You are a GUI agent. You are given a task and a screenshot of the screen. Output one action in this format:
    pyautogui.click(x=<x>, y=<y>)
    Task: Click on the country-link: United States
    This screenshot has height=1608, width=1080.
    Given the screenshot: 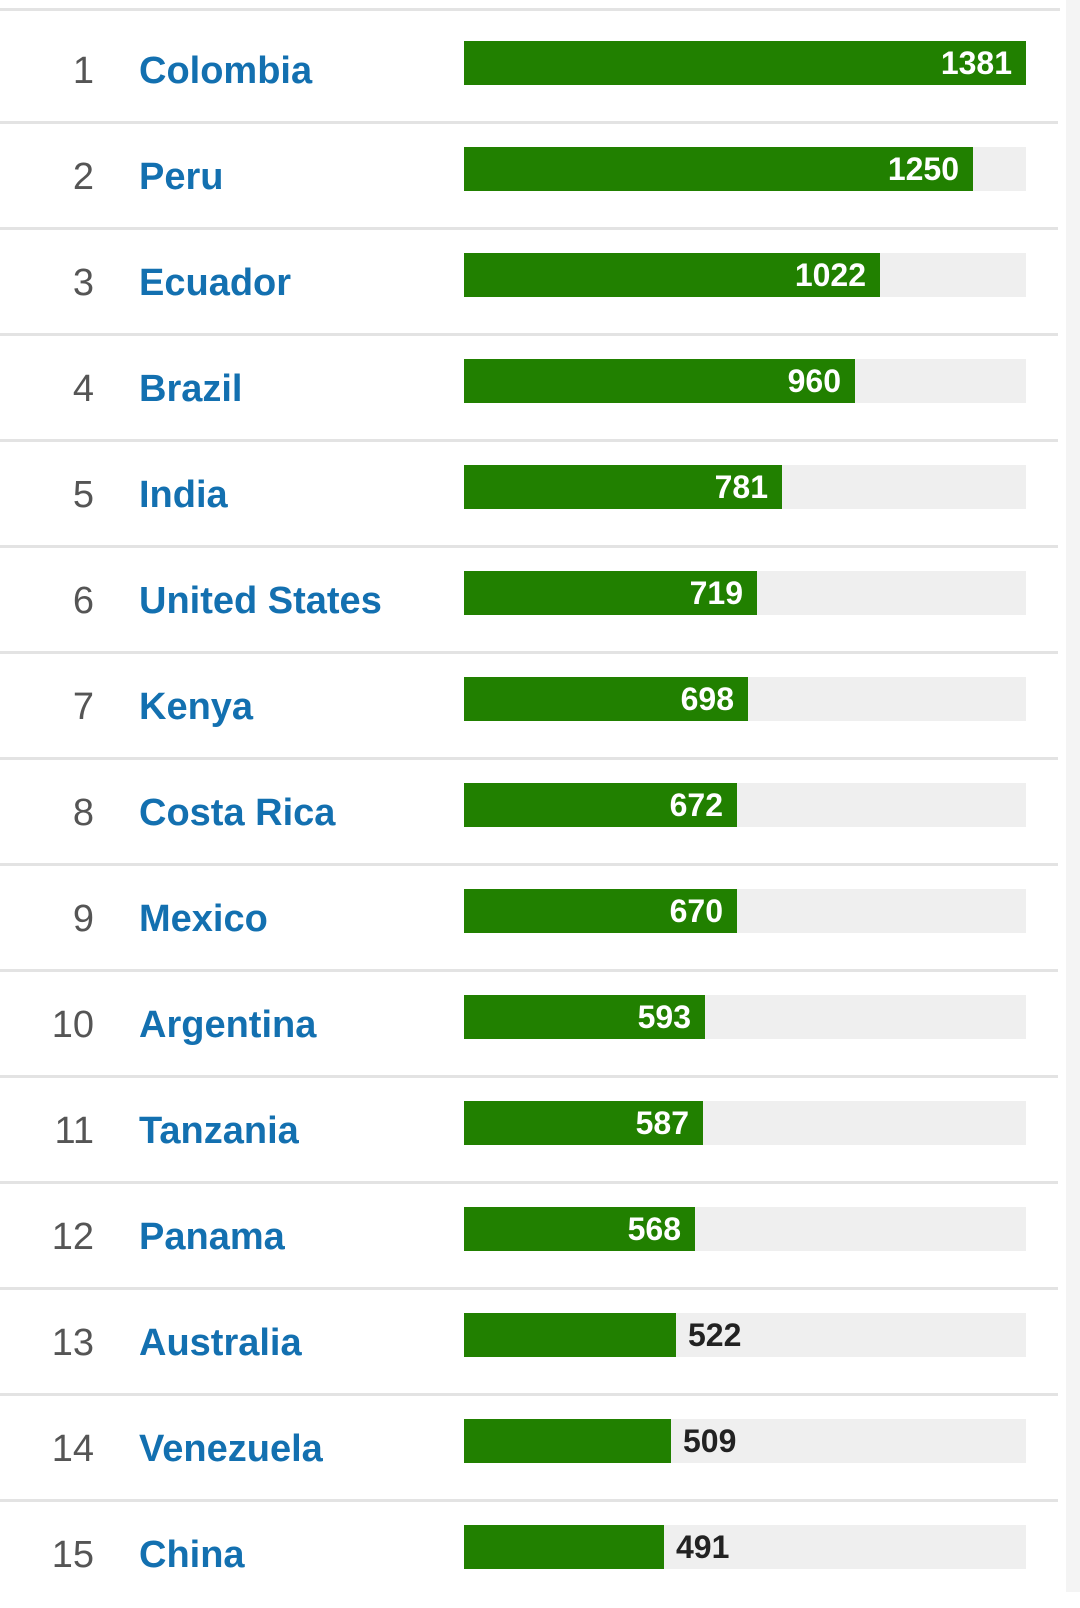 What is the action you would take?
    pyautogui.click(x=260, y=601)
    